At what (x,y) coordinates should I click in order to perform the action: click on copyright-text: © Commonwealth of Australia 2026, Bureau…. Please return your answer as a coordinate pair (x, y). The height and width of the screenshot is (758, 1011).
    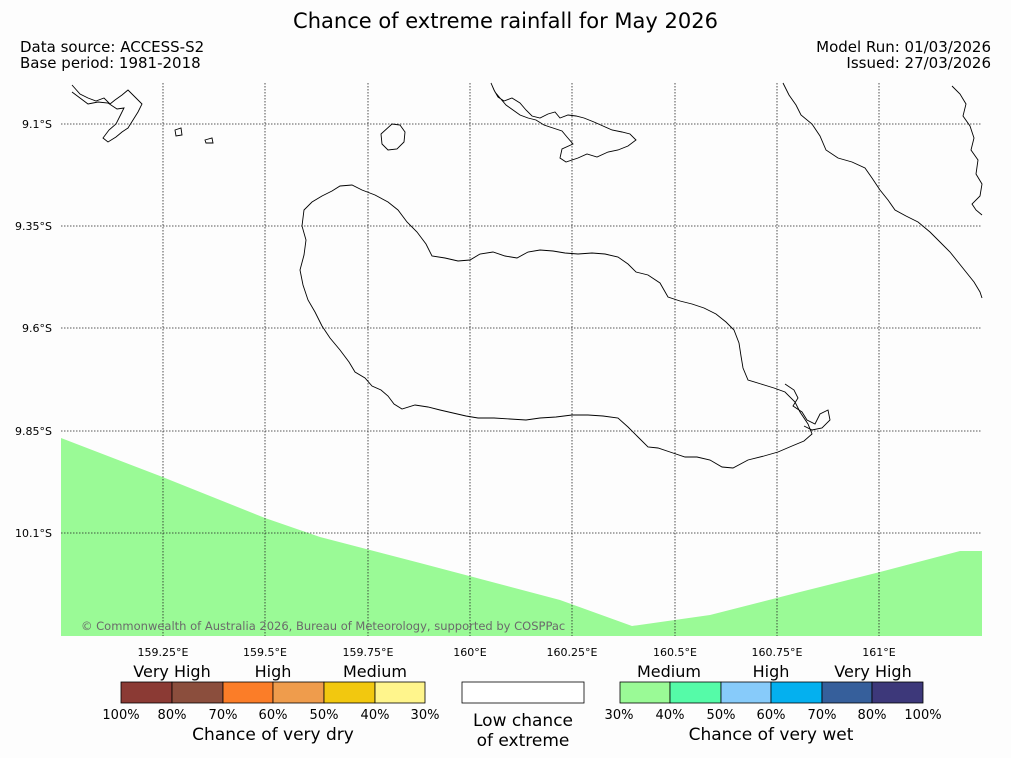
    Looking at the image, I should click on (323, 626).